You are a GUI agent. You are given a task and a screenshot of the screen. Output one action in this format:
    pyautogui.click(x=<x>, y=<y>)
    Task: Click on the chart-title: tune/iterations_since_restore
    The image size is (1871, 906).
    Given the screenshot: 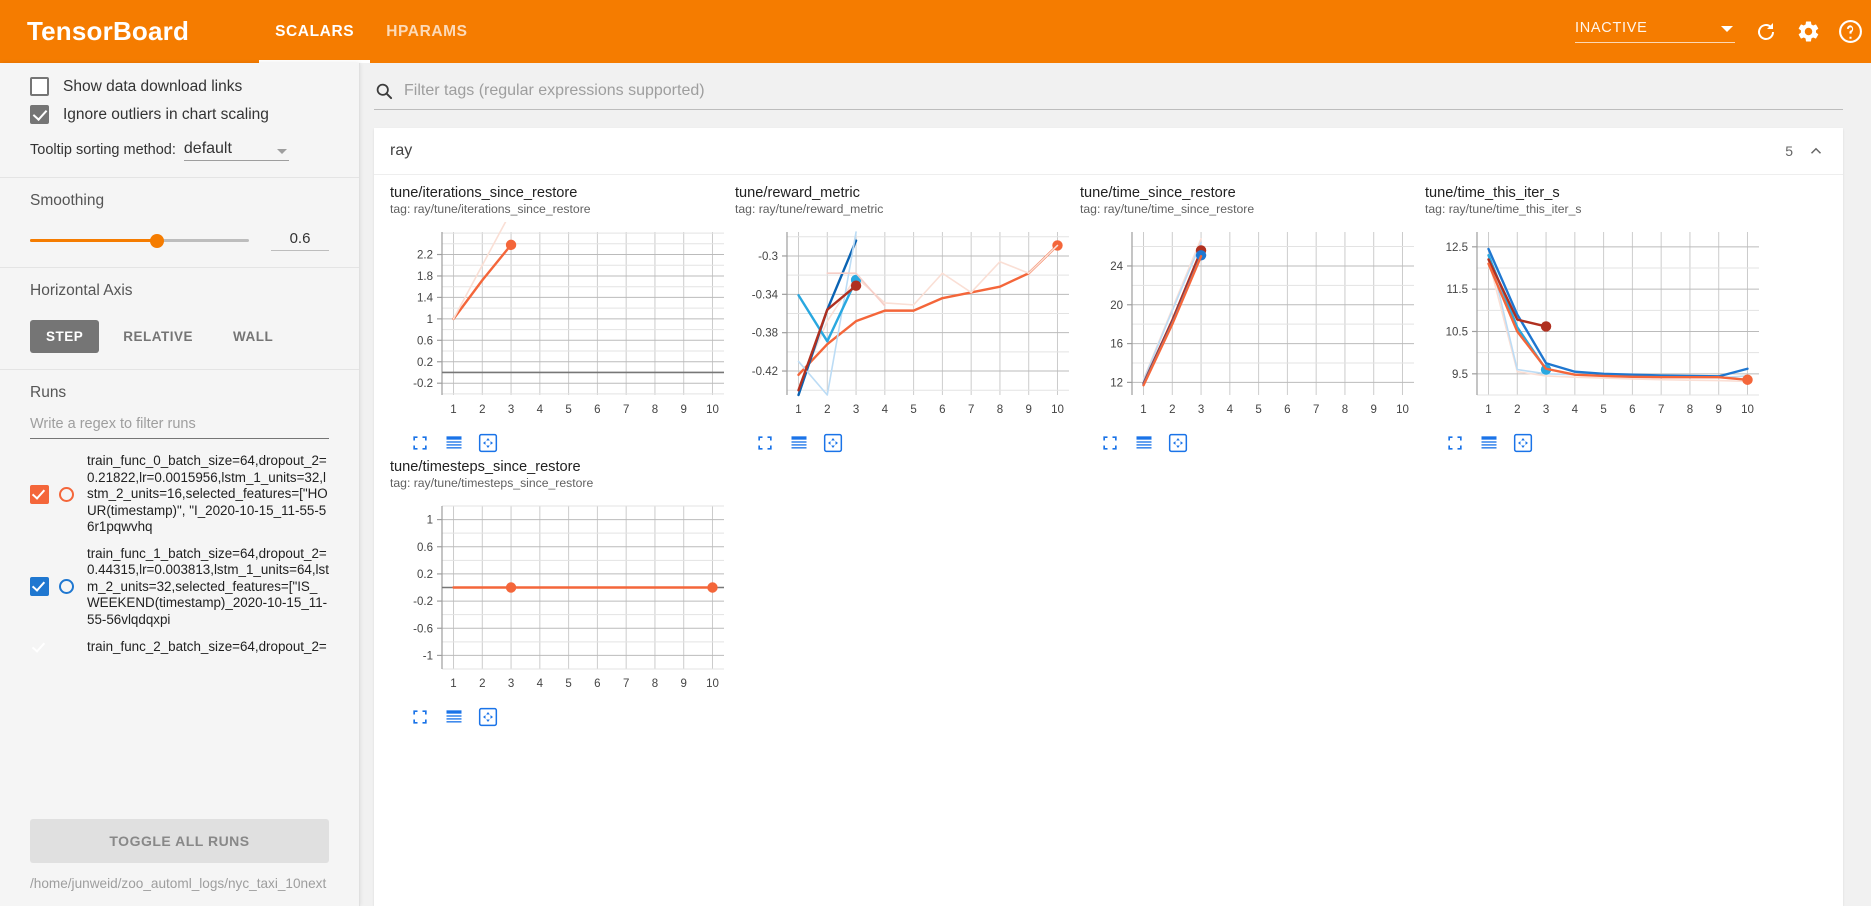 What is the action you would take?
    pyautogui.click(x=484, y=193)
    